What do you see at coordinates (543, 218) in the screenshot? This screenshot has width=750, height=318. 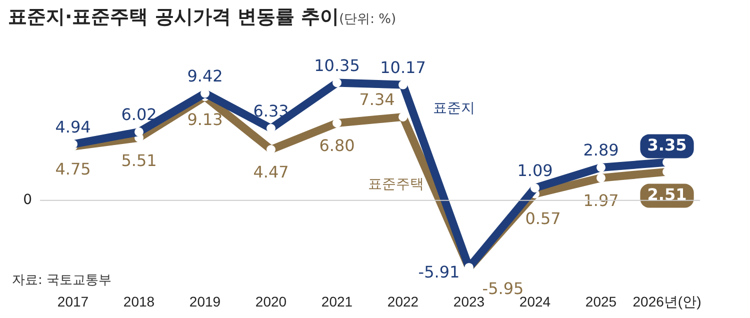 I see `data-label: 0.57` at bounding box center [543, 218].